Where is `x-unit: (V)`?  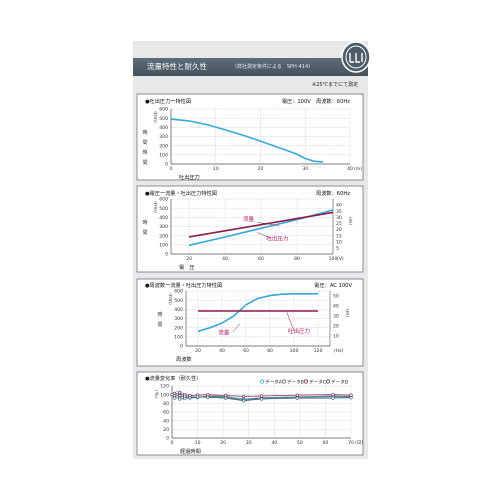 x-unit: (V) is located at coordinates (340, 259).